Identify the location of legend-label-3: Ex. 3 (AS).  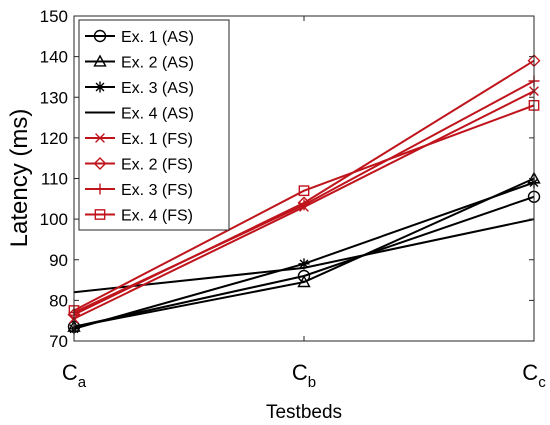
(157, 88).